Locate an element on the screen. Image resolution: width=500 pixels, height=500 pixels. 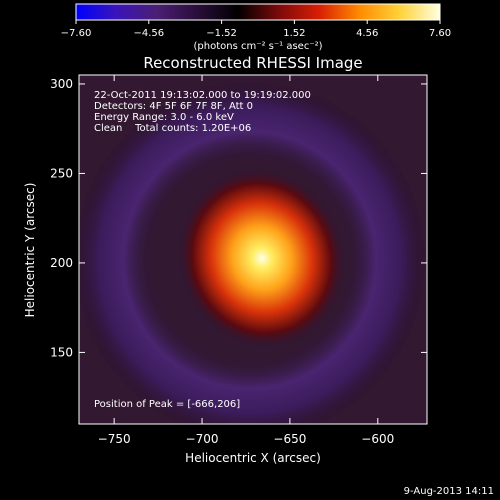
info-line-time: 22-Oct-2011 19:13:02.000 to 19:19:02.000 is located at coordinates (202, 95).